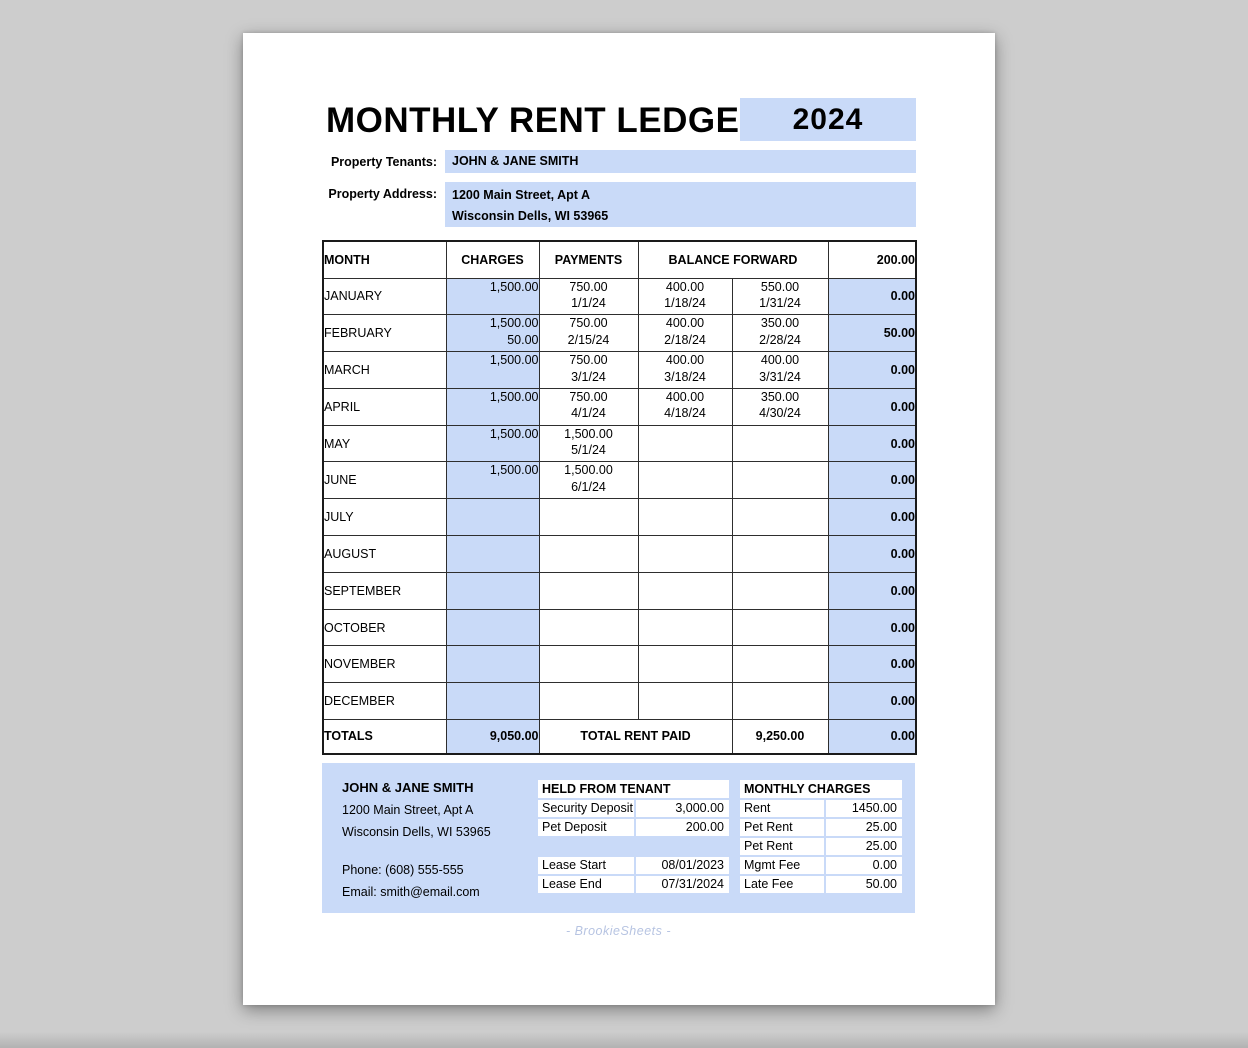 The width and height of the screenshot is (1248, 1048). I want to click on balance-forward-date-1: 1/18/24, so click(685, 303).